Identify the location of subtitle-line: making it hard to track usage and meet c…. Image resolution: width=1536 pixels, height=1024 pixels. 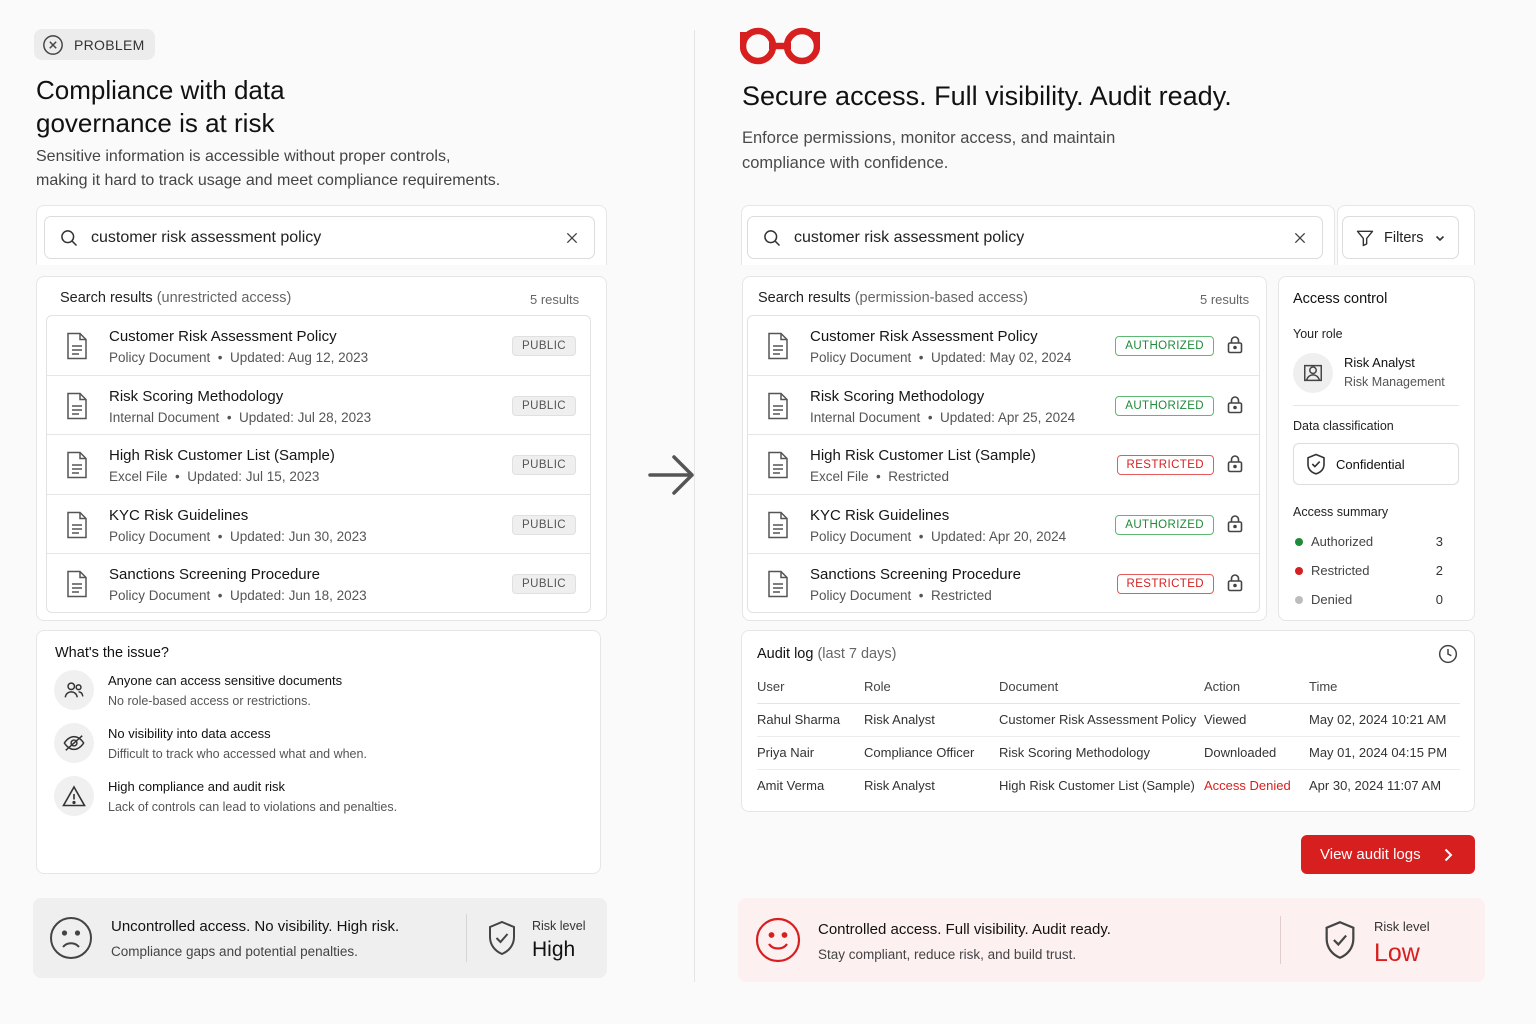
(268, 180).